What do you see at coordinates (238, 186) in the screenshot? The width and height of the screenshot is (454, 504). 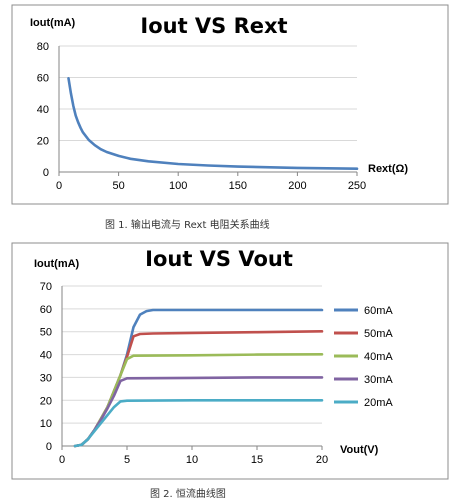 I see `x-tick-label: 150` at bounding box center [238, 186].